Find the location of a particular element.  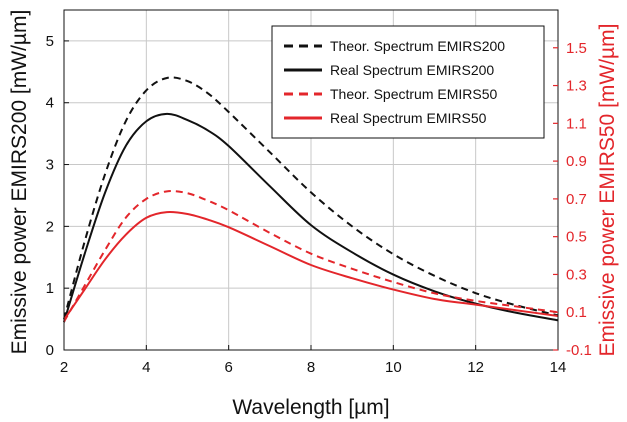

y-right-tick-label: 1.1 is located at coordinates (576, 123).